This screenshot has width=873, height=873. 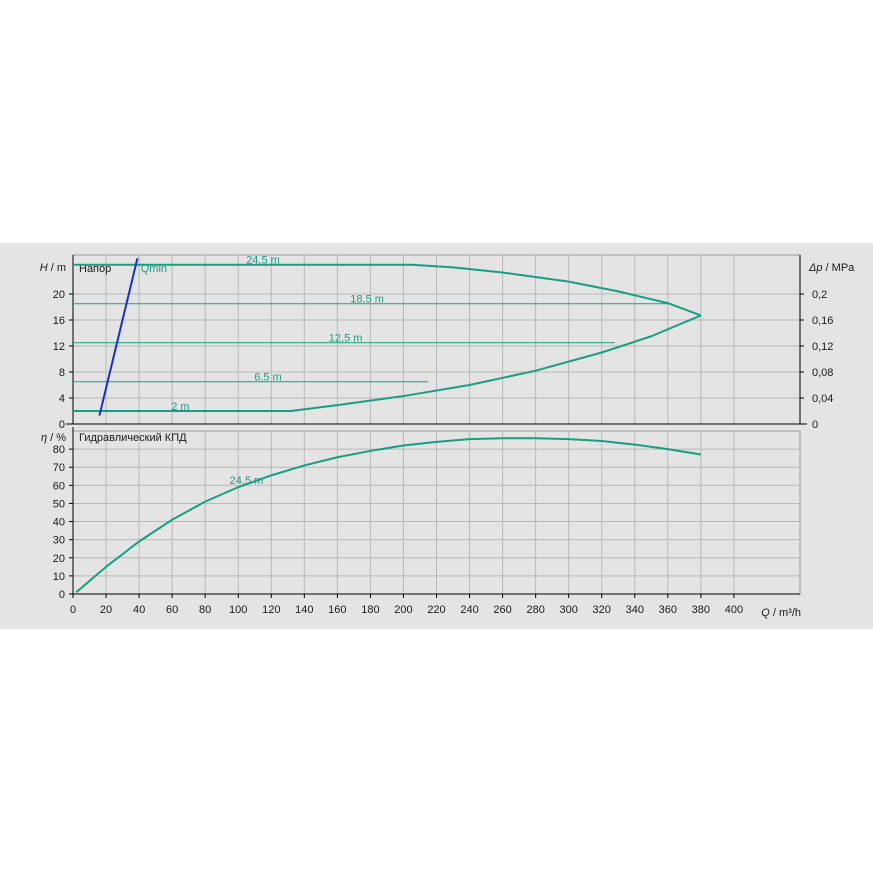 I want to click on efficiency-y-tick-label: 80, so click(x=59, y=450).